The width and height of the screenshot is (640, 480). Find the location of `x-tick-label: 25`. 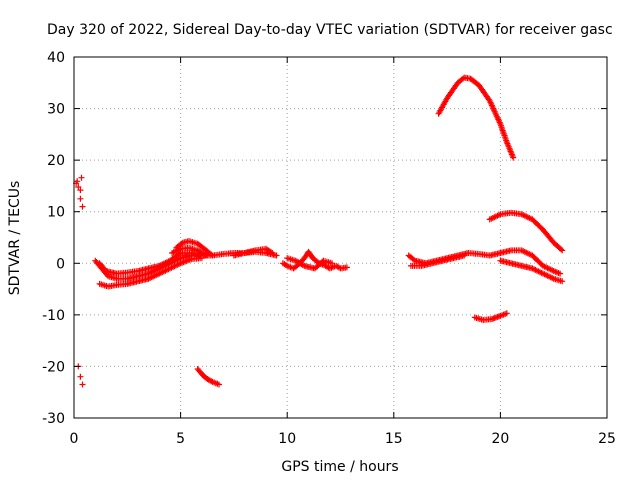

x-tick-label: 25 is located at coordinates (607, 439).